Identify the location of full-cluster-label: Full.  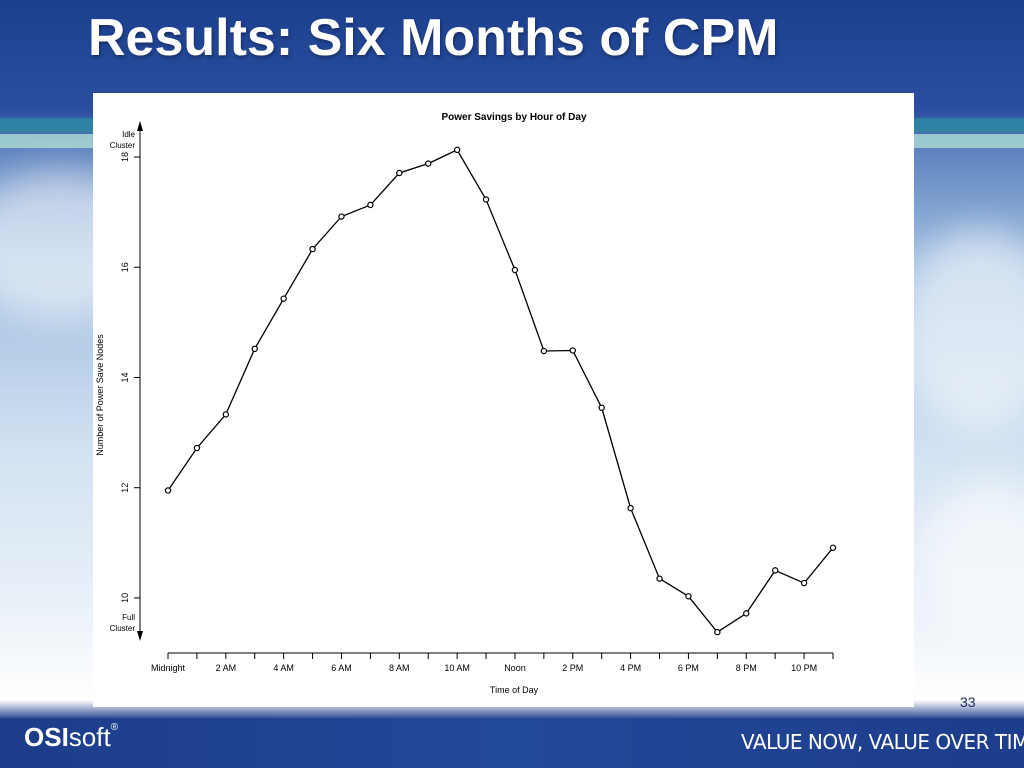
(128, 617).